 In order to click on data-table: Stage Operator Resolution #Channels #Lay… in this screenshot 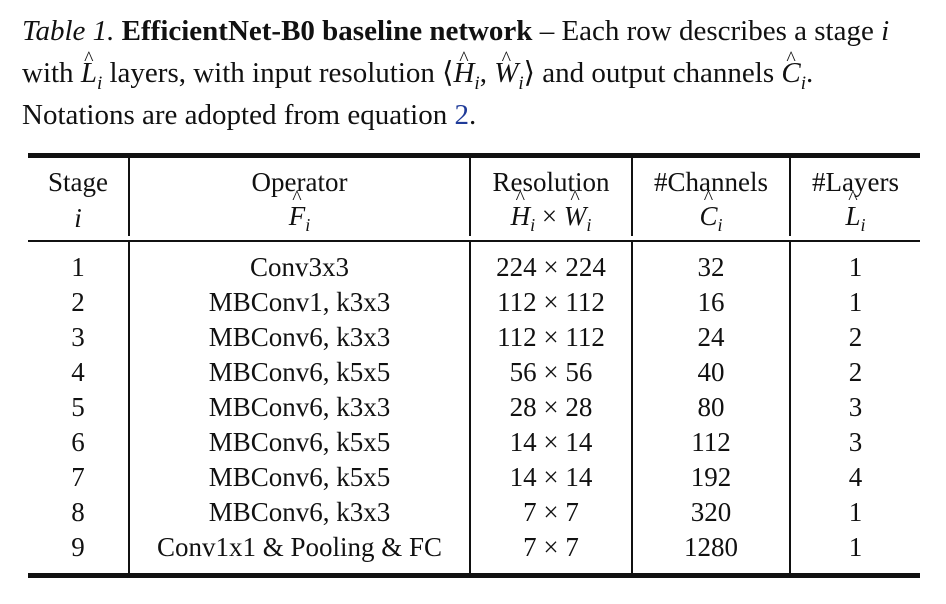, I will do `click(474, 197)`.